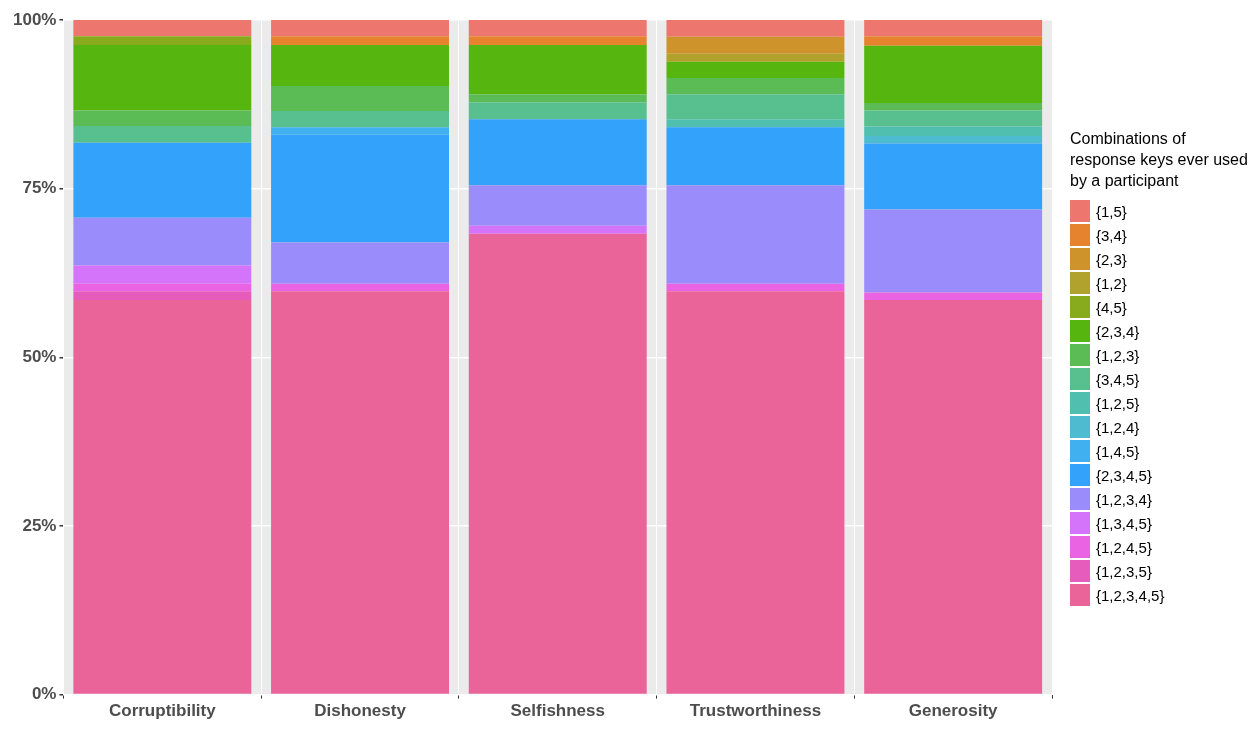  I want to click on legend-label: {1,4,5}, so click(1118, 451).